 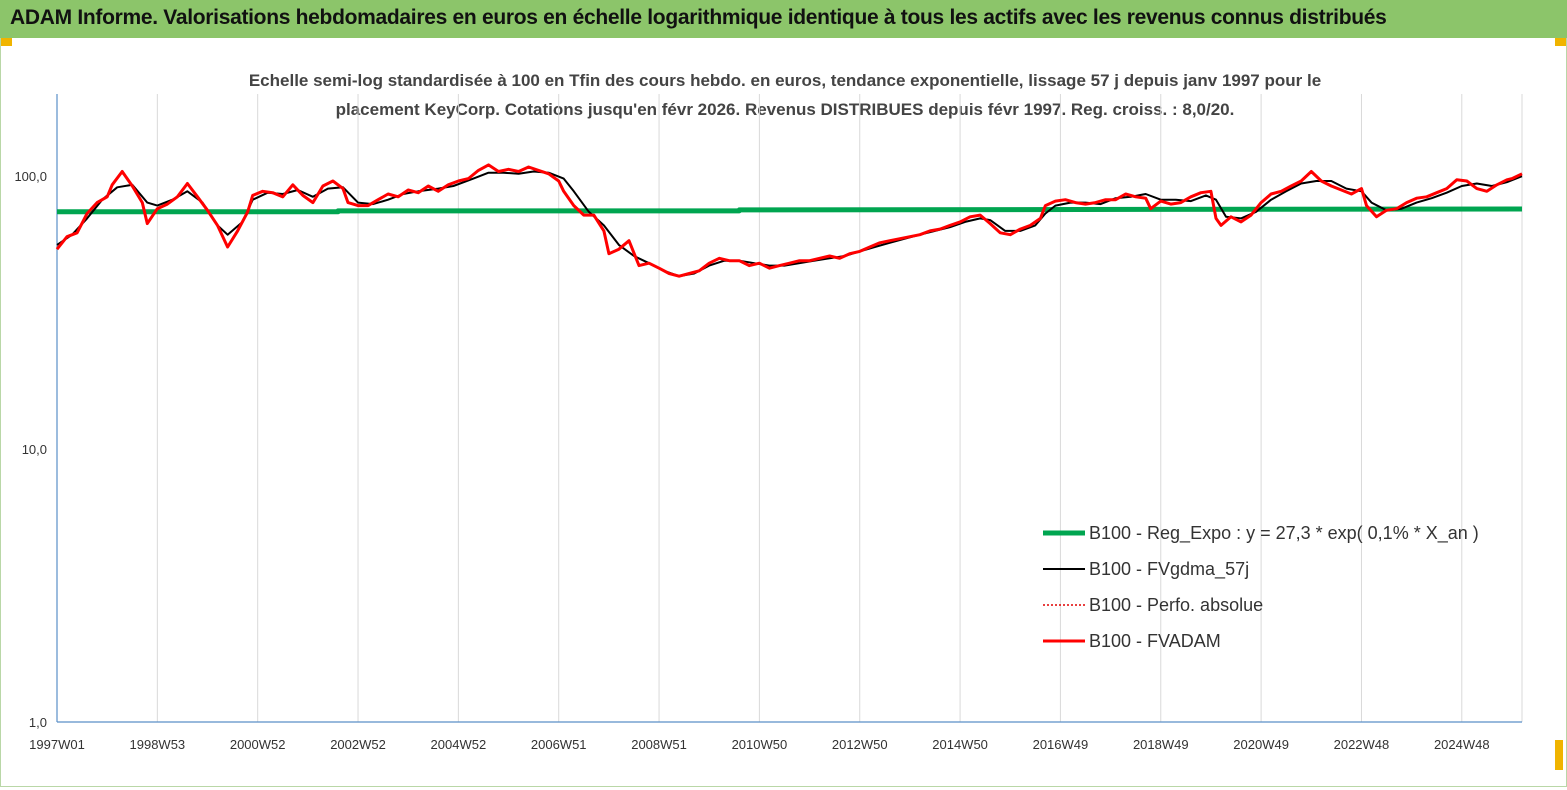 What do you see at coordinates (1261, 744) in the screenshot?
I see `x-tick-label: 2020W49` at bounding box center [1261, 744].